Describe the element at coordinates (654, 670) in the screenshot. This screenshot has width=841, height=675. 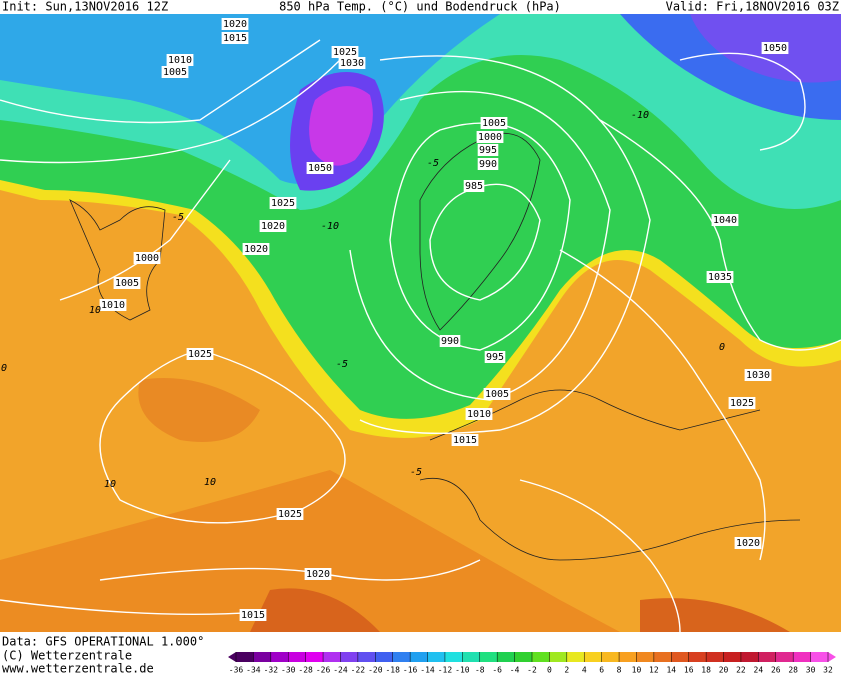
I see `colorbar-label: 12` at that location.